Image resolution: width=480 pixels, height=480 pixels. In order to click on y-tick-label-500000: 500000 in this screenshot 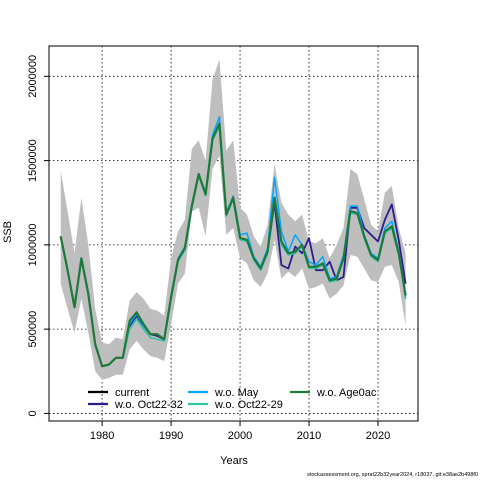, I will do `click(33, 329)`.